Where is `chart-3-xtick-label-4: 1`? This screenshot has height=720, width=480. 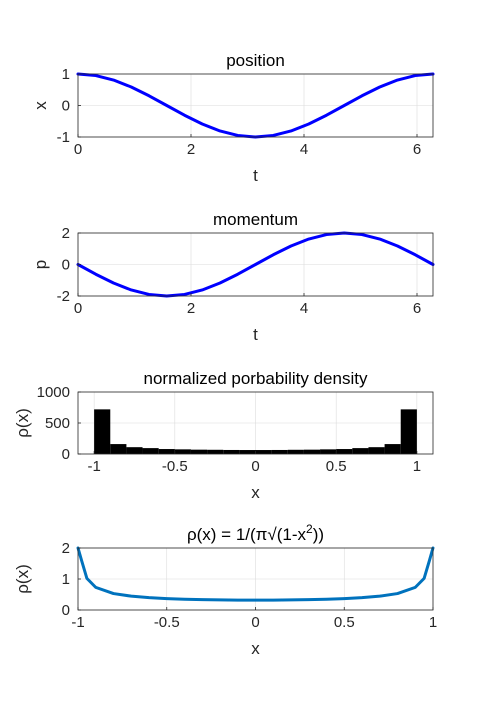 chart-3-xtick-label-4: 1 is located at coordinates (417, 466).